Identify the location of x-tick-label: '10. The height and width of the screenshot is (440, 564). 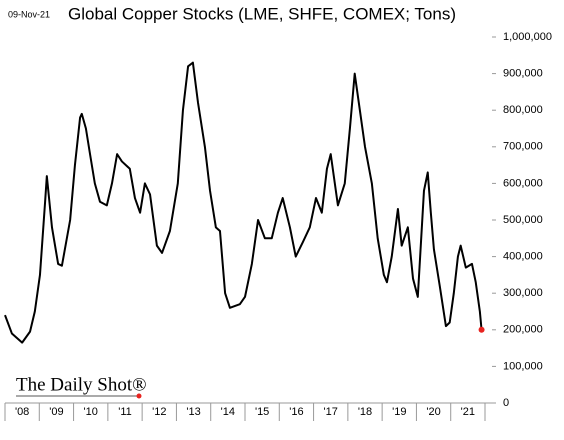
(91, 412).